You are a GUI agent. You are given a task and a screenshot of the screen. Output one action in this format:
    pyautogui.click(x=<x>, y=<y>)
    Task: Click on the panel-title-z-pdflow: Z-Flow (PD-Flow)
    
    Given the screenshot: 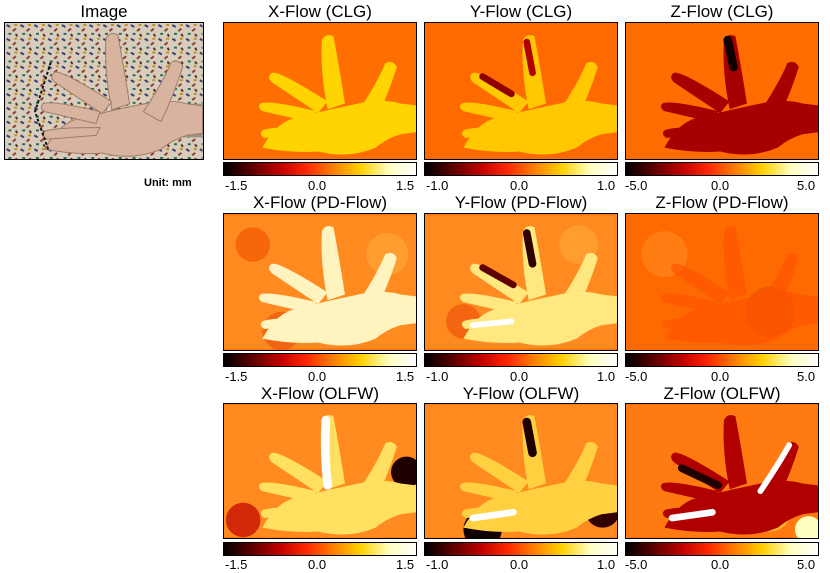 What is the action you would take?
    pyautogui.click(x=722, y=202)
    